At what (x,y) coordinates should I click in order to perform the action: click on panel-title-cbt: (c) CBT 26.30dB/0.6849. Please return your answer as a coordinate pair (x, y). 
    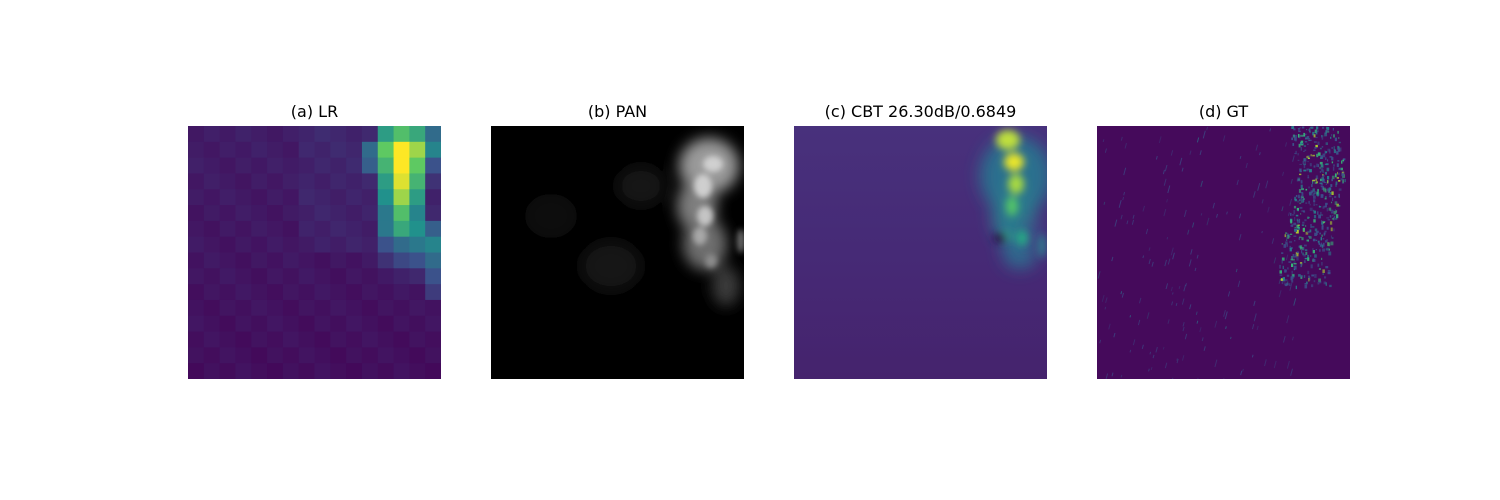
    Looking at the image, I should click on (920, 111).